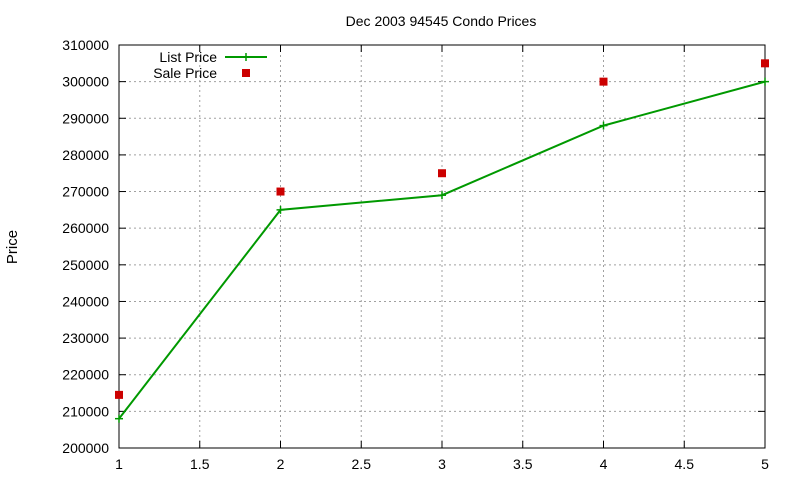 Image resolution: width=800 pixels, height=480 pixels. I want to click on chart-title: Dec 2003 94545 Condo Prices, so click(441, 21).